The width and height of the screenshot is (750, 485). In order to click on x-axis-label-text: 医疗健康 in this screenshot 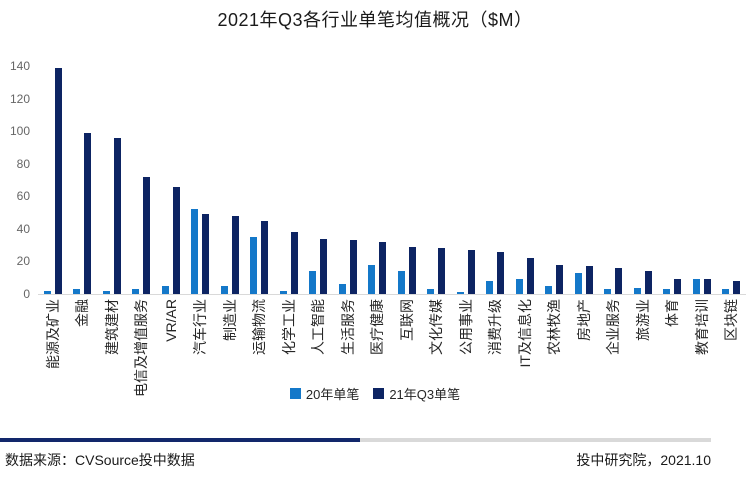, I will do `click(377, 327)`.